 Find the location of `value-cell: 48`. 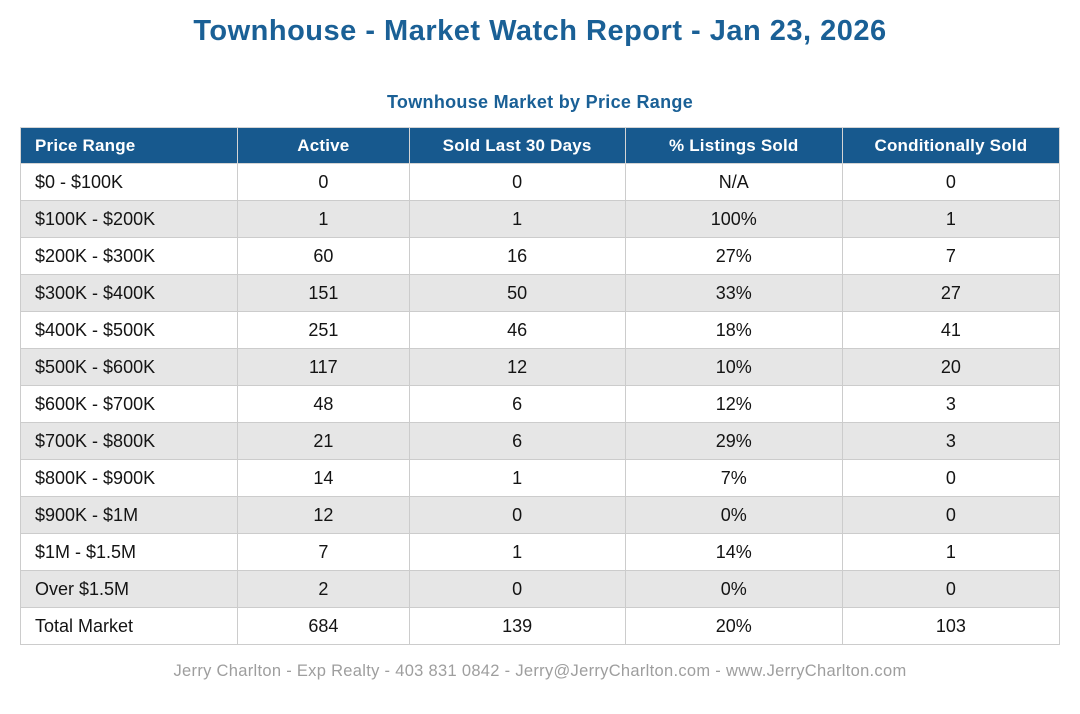

value-cell: 48 is located at coordinates (323, 404).